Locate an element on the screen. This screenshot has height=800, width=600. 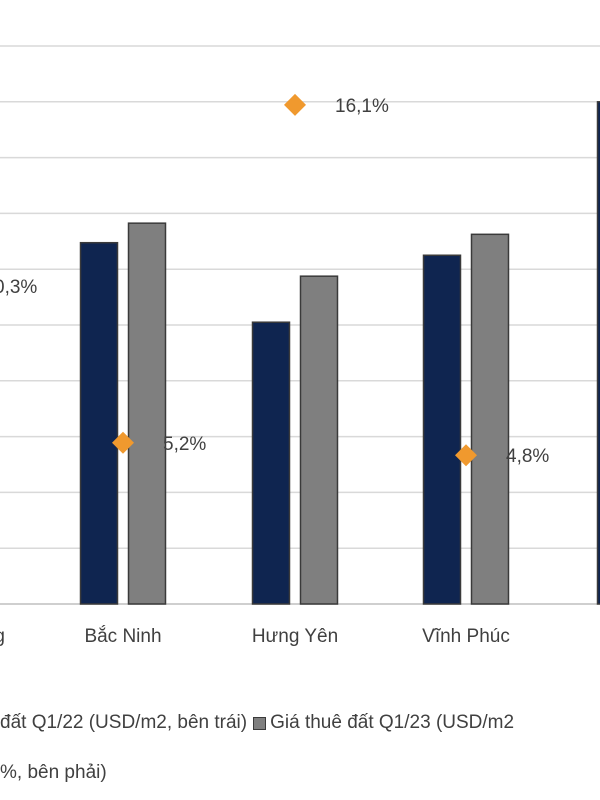
category-label: Bắc Ninh is located at coordinates (122, 636).